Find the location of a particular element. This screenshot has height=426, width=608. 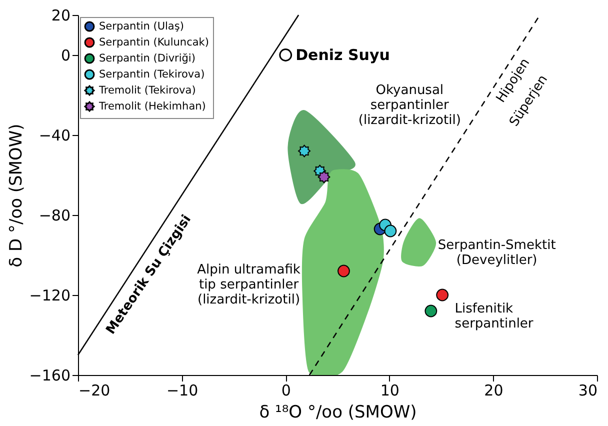

y-tick-label: 0 is located at coordinates (65, 55).